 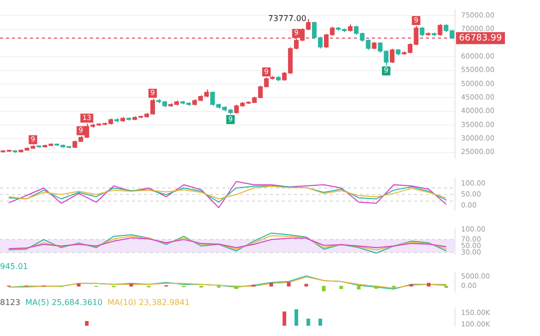 What do you see at coordinates (480, 38) in the screenshot?
I see `ref-line-label: 66783.99` at bounding box center [480, 38].